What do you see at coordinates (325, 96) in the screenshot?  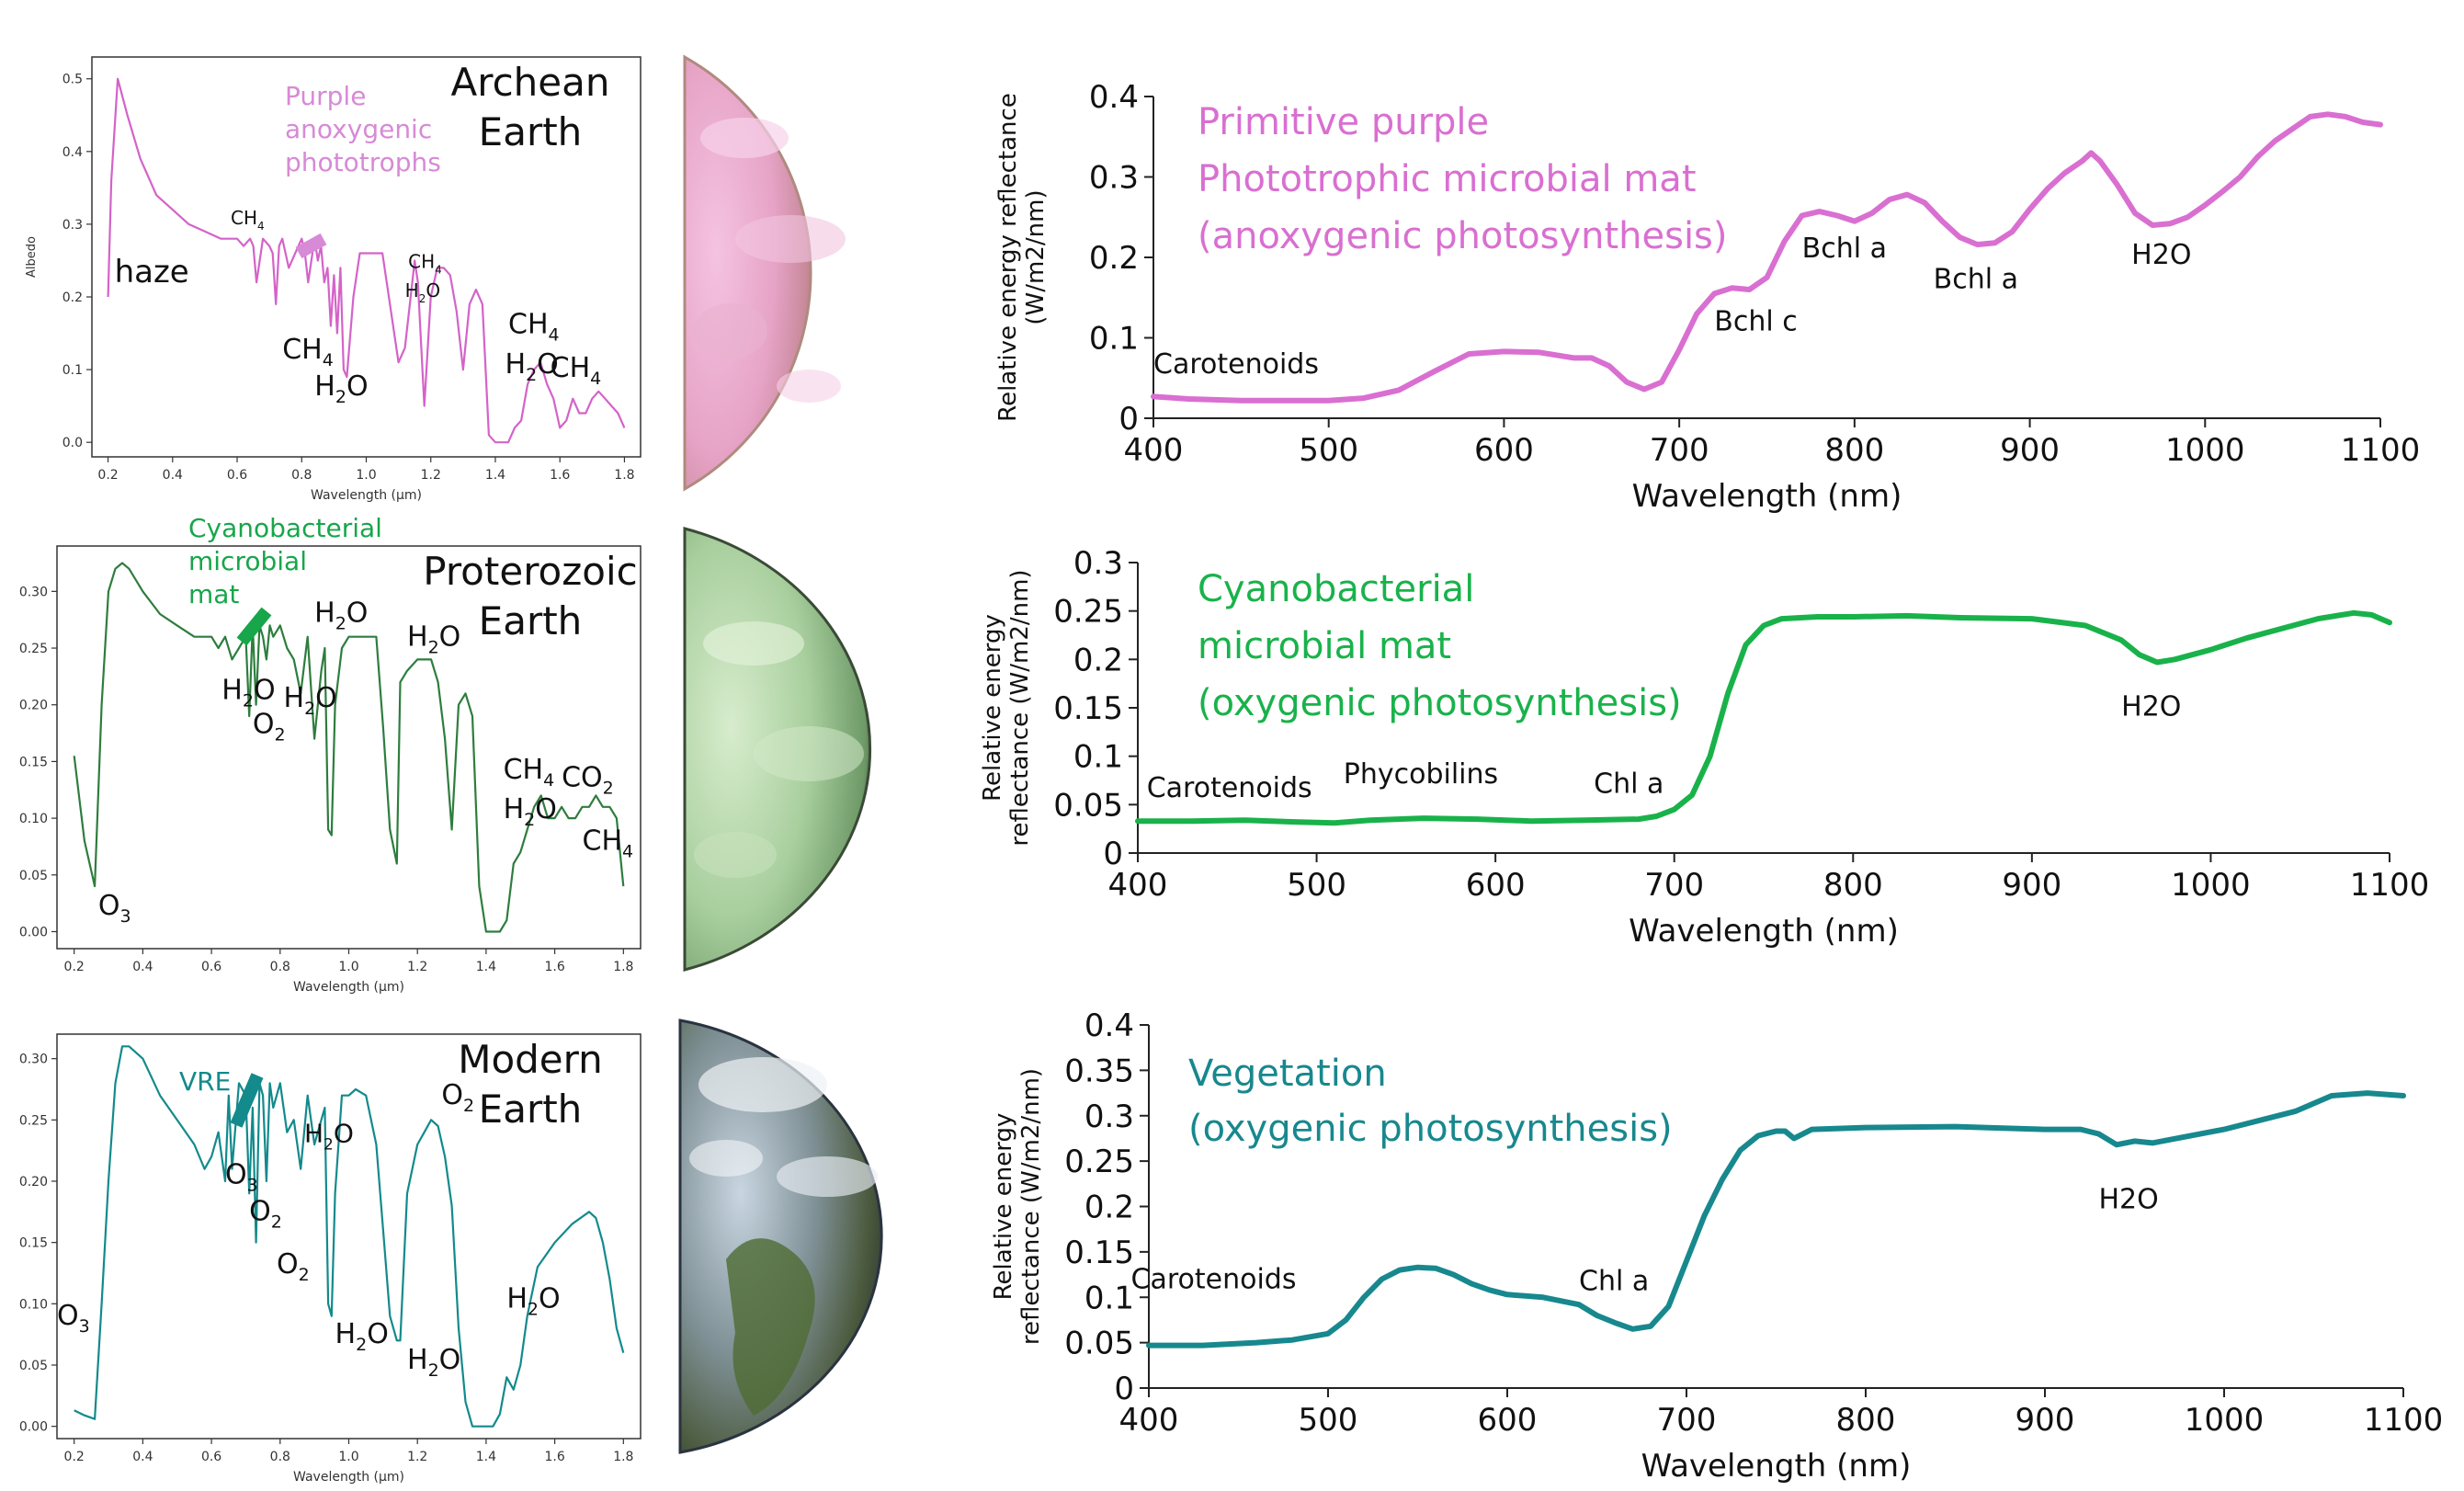 I see `bio-label: Purple` at bounding box center [325, 96].